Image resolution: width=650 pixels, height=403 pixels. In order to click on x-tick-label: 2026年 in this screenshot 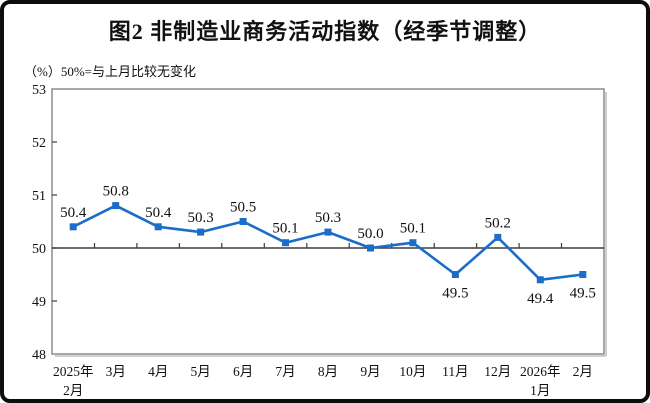, I will do `click(540, 371)`.